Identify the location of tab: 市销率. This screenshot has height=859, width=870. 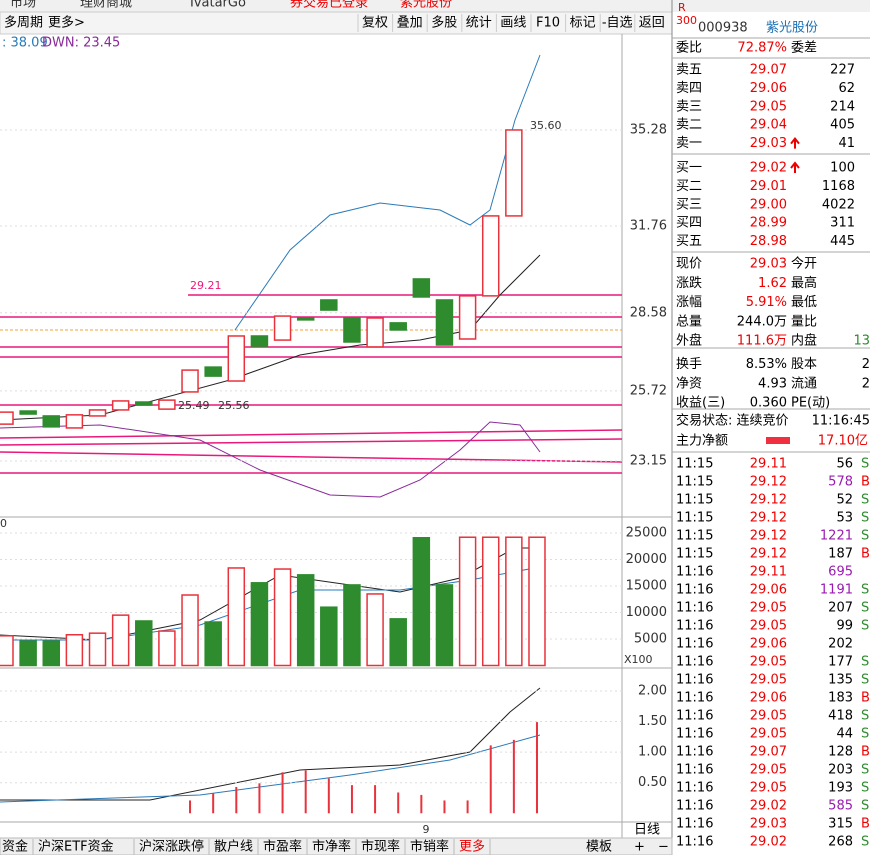
(429, 847).